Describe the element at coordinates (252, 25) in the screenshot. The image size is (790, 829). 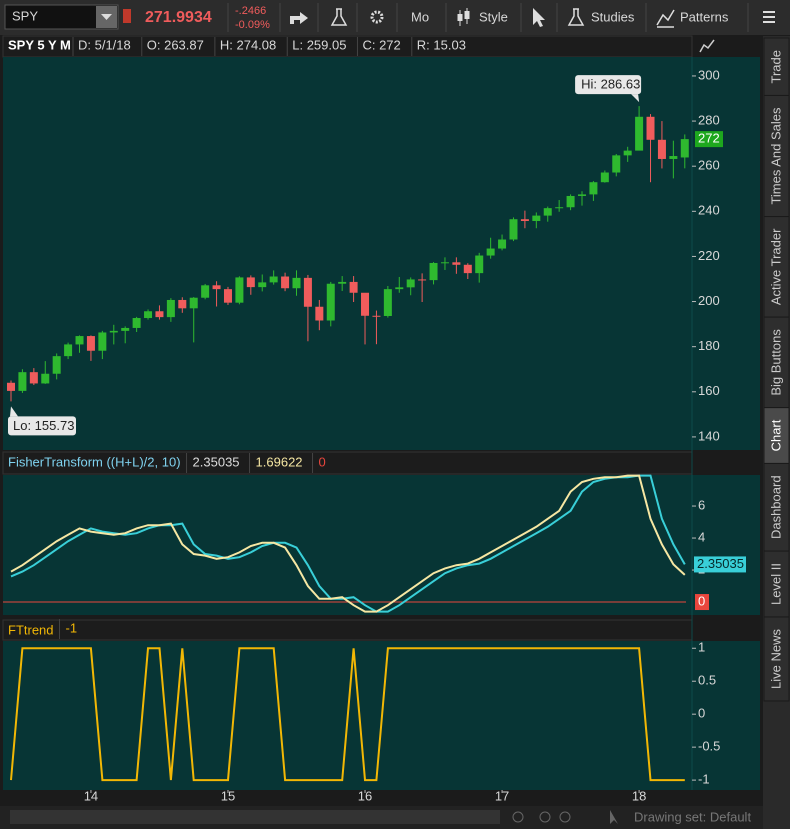
I see `change-pct: -0.09%` at that location.